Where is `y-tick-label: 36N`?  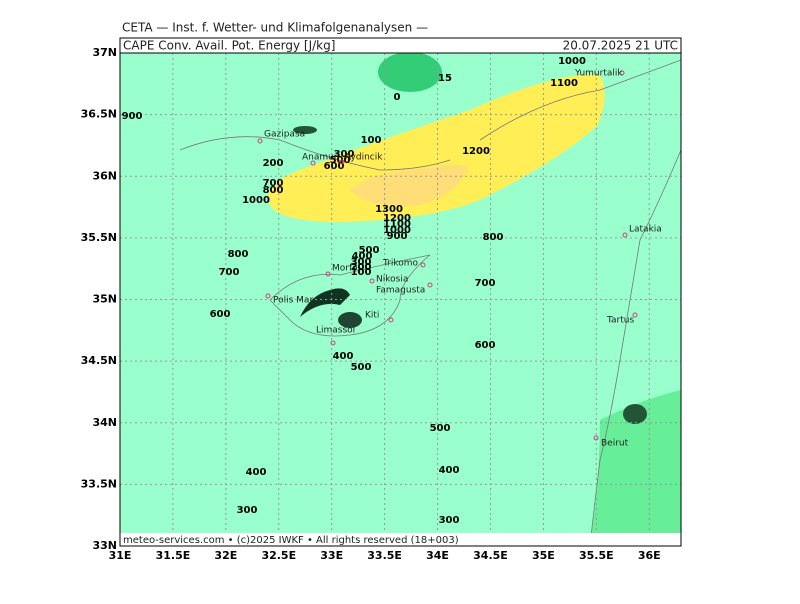 y-tick-label: 36N is located at coordinates (104, 175).